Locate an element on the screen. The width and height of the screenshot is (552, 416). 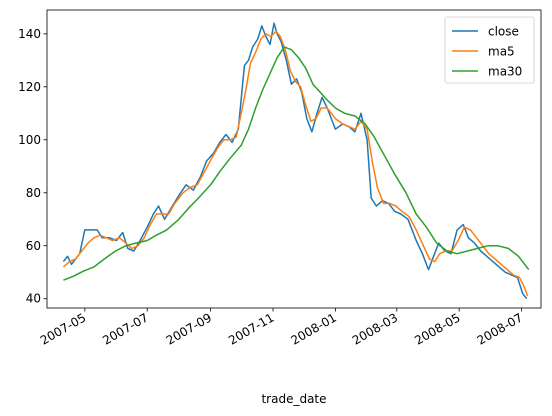
legend-label-ma5: ma5 is located at coordinates (501, 52).